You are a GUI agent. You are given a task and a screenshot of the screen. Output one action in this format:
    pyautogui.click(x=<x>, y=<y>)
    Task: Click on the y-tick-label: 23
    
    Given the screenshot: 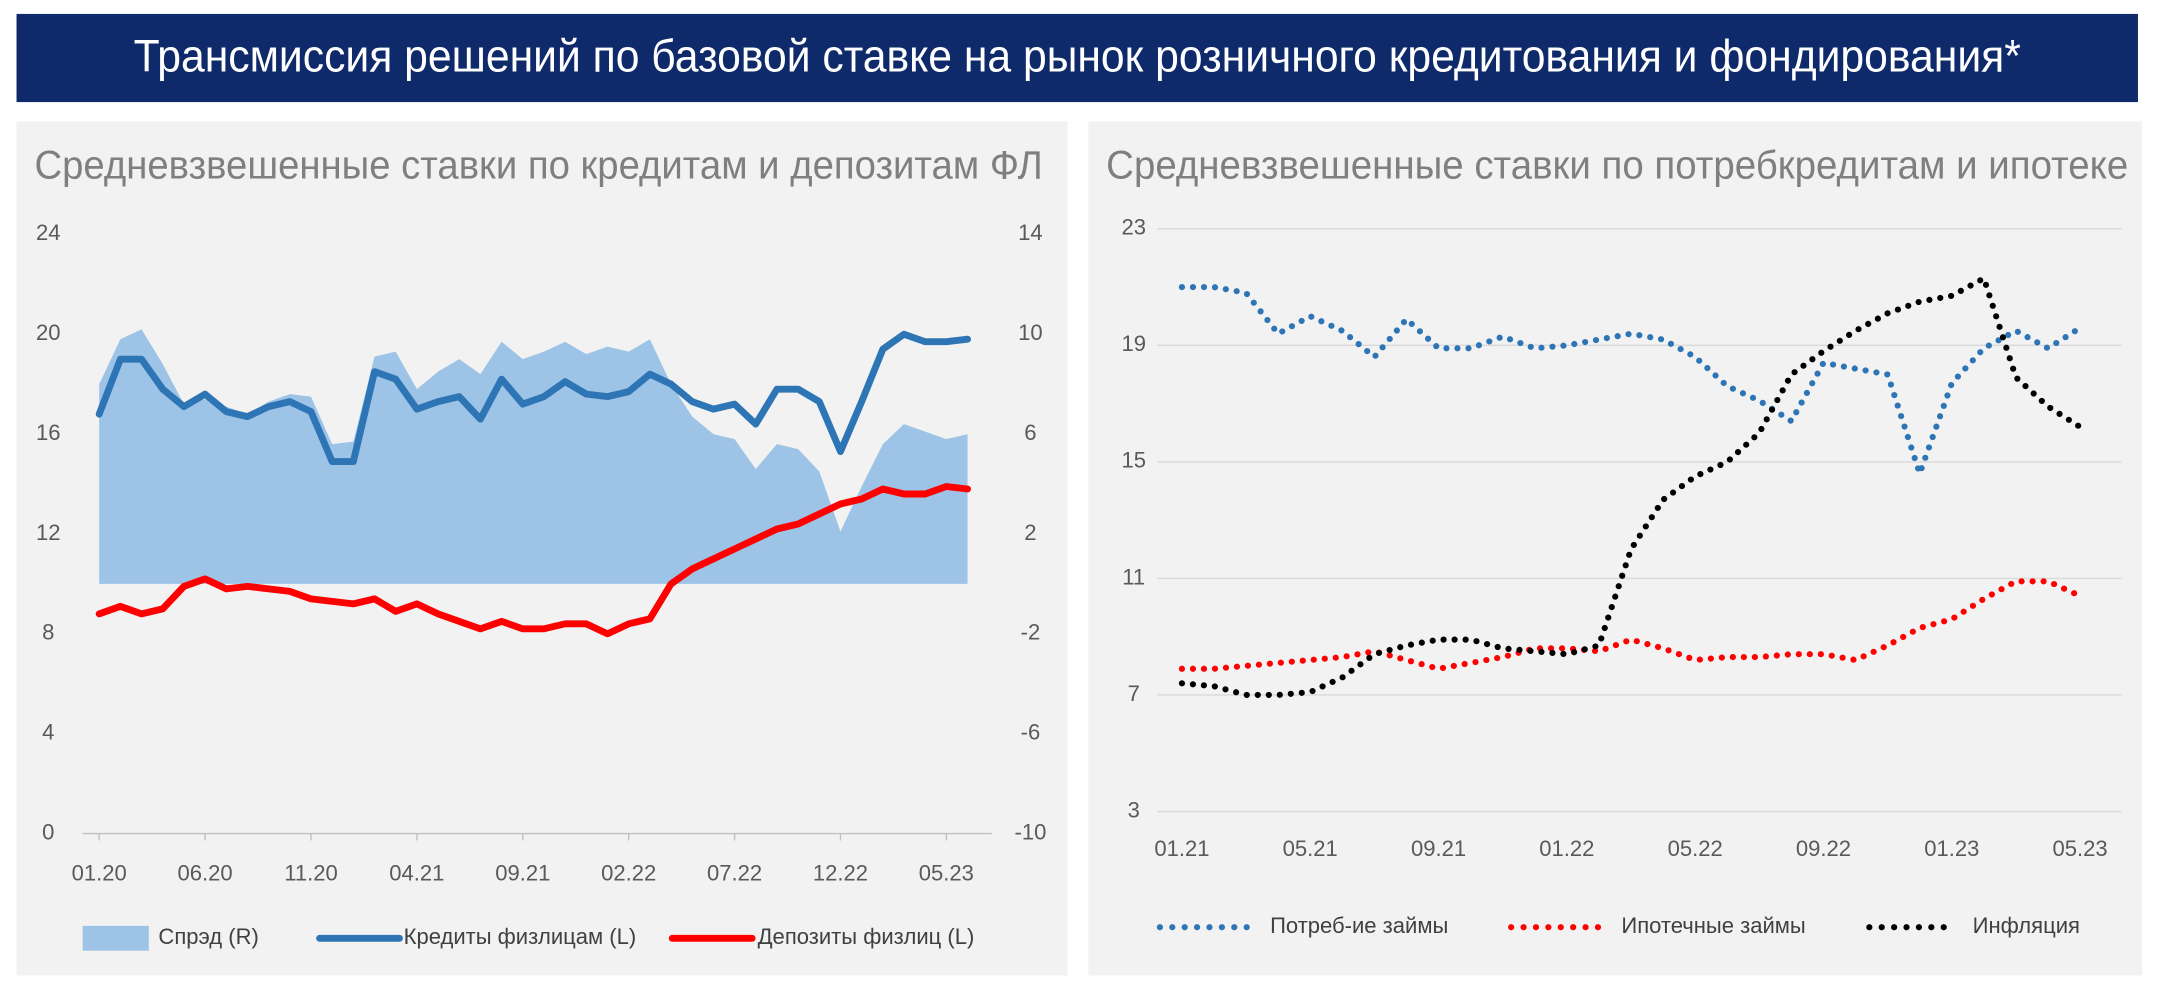 What is the action you would take?
    pyautogui.click(x=1133, y=227)
    